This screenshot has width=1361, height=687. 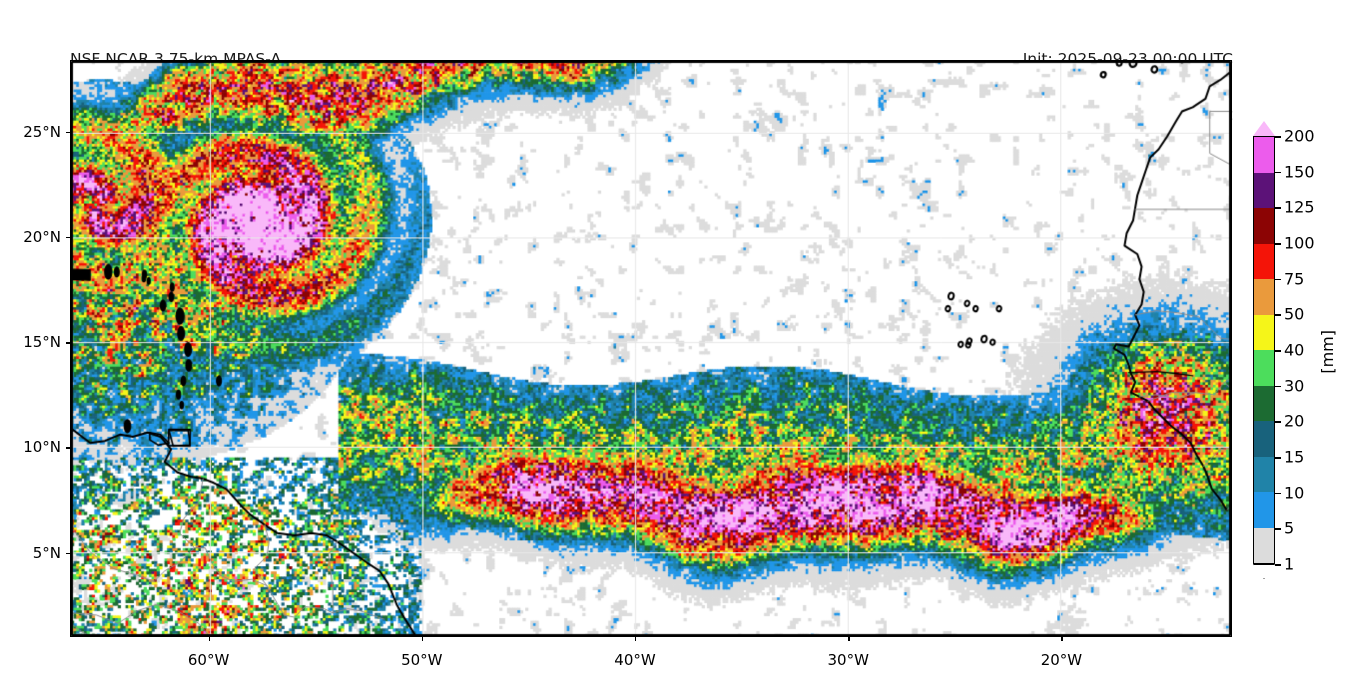 What do you see at coordinates (848, 660) in the screenshot?
I see `longitude-tick-label: 30°W` at bounding box center [848, 660].